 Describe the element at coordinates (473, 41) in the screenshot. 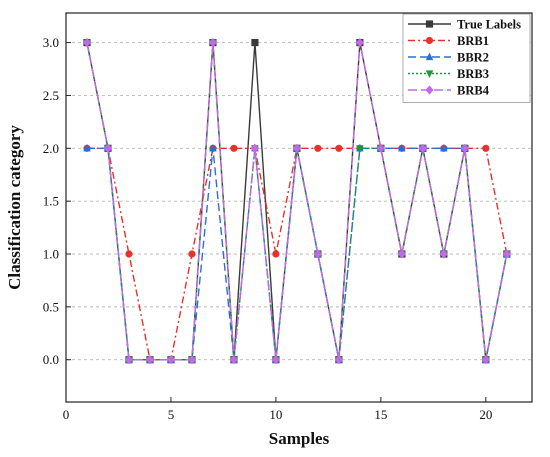

I see `legend-label: BRB1` at that location.